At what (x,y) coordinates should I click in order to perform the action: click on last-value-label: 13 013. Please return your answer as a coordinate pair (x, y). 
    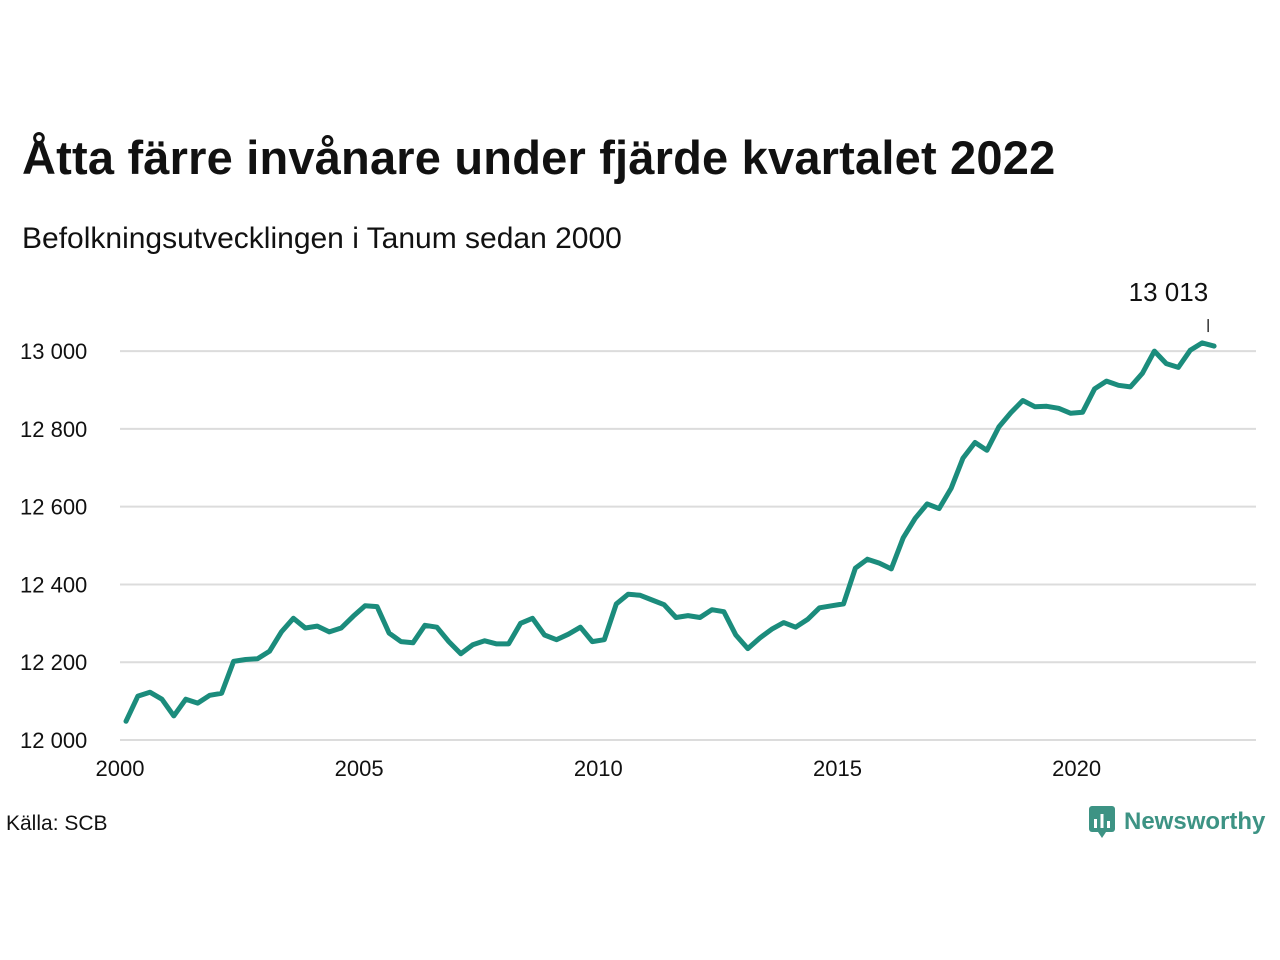
    Looking at the image, I should click on (1169, 292).